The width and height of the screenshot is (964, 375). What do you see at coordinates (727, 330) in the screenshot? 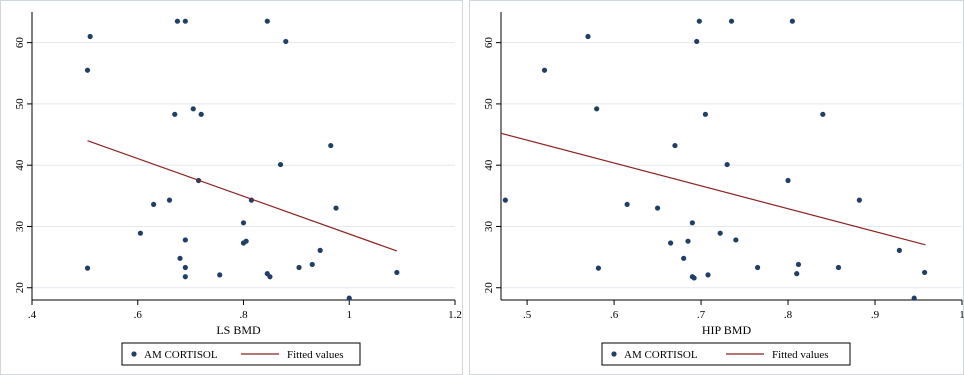
I see `panel2-x-axis-title: HIP BMD` at bounding box center [727, 330].